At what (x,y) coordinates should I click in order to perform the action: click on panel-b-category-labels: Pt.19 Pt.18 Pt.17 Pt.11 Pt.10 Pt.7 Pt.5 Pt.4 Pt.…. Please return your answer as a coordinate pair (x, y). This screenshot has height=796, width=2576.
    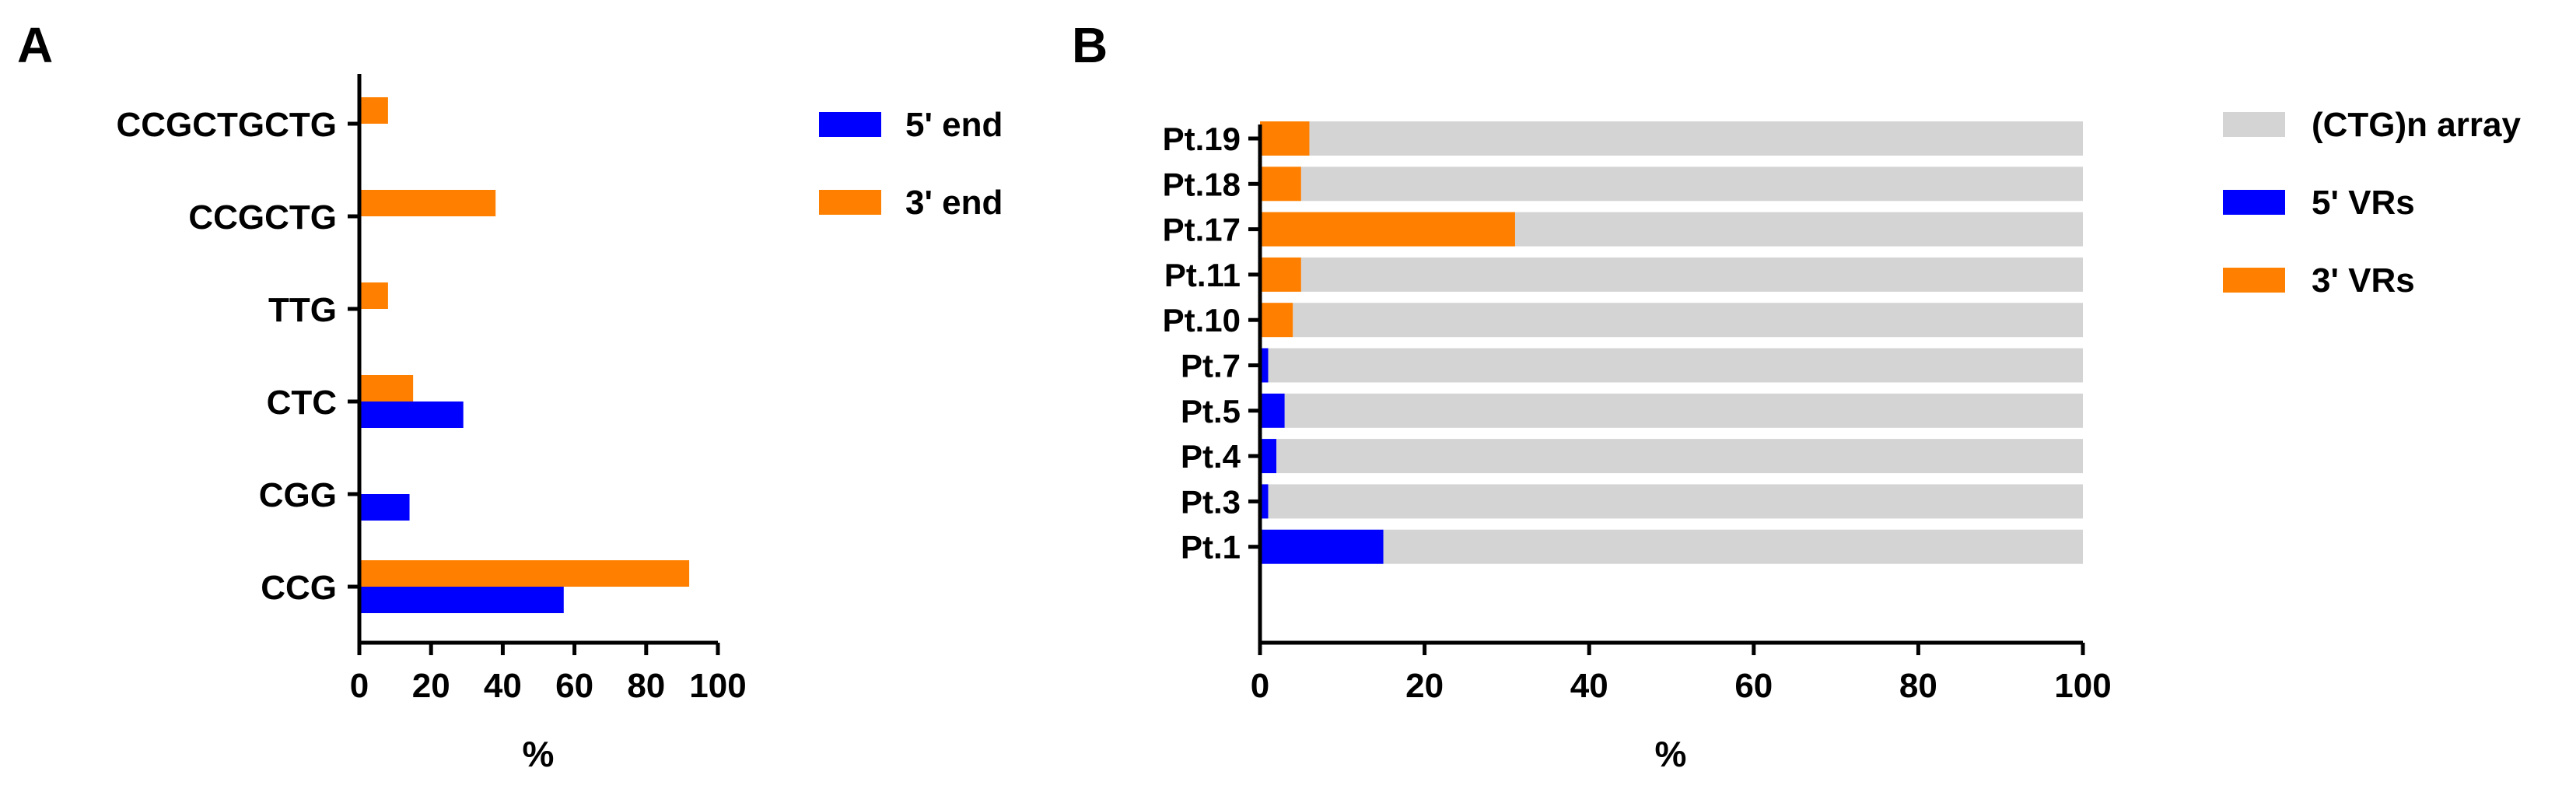
    Looking at the image, I should click on (1212, 343).